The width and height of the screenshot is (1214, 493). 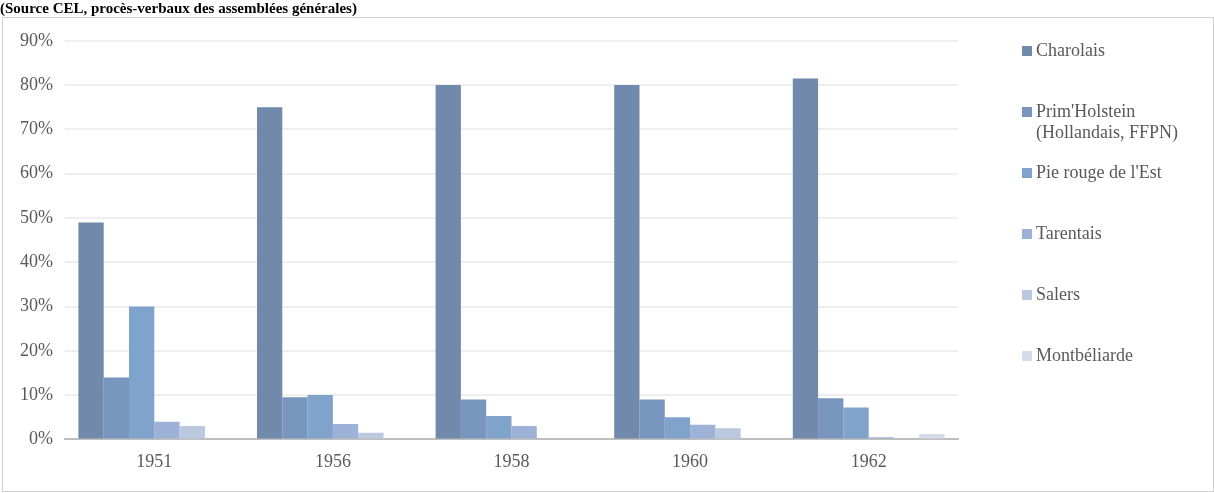 What do you see at coordinates (332, 460) in the screenshot?
I see `x-tick-label: 1956` at bounding box center [332, 460].